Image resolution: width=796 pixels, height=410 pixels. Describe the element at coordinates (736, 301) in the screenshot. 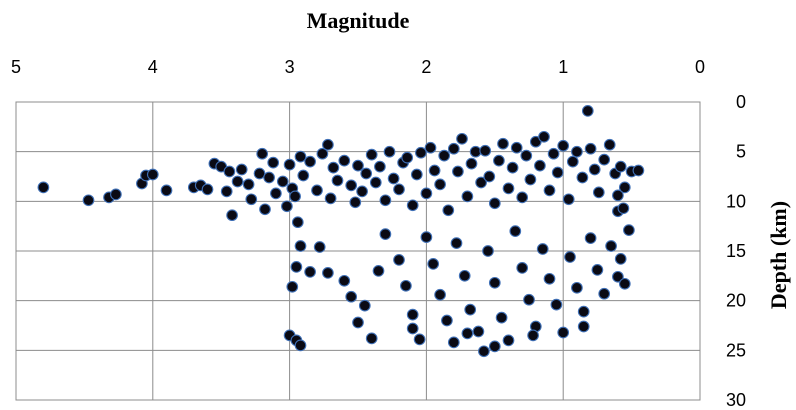

I see `y-tick-label: 20` at that location.